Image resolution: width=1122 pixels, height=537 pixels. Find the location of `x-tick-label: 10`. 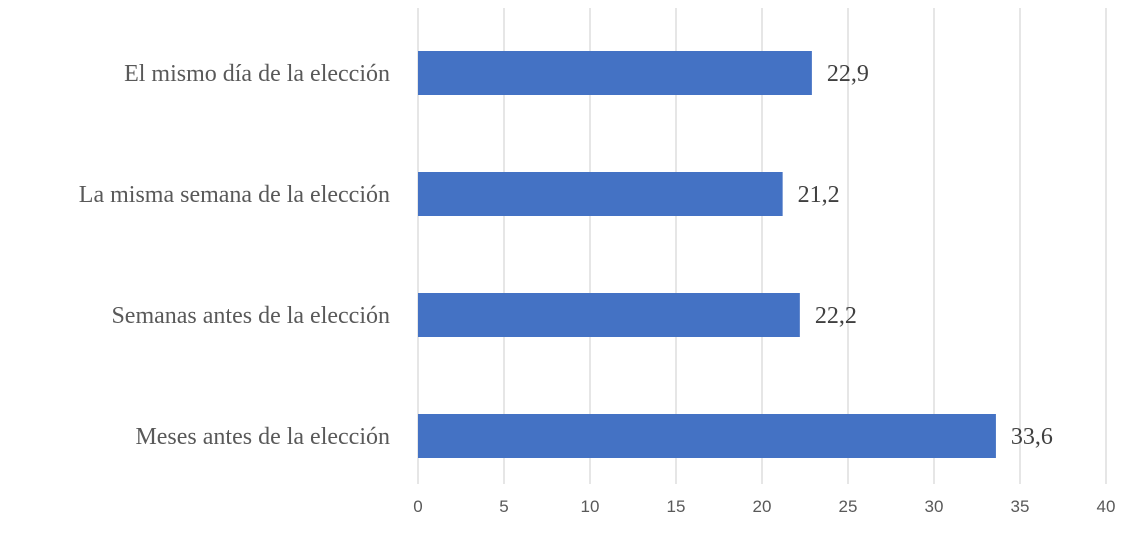

x-tick-label: 10 is located at coordinates (590, 506).